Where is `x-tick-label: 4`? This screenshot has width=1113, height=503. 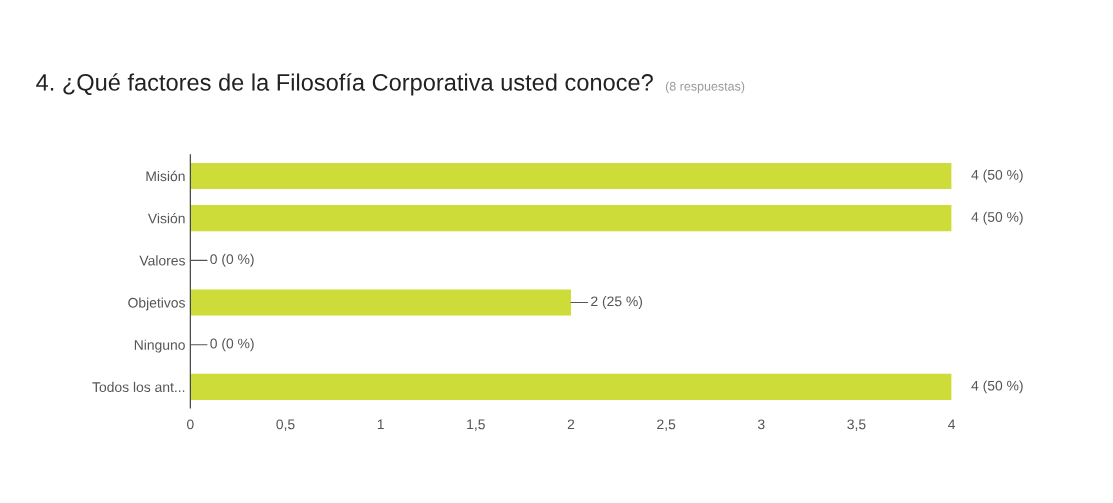
x-tick-label: 4 is located at coordinates (952, 424).